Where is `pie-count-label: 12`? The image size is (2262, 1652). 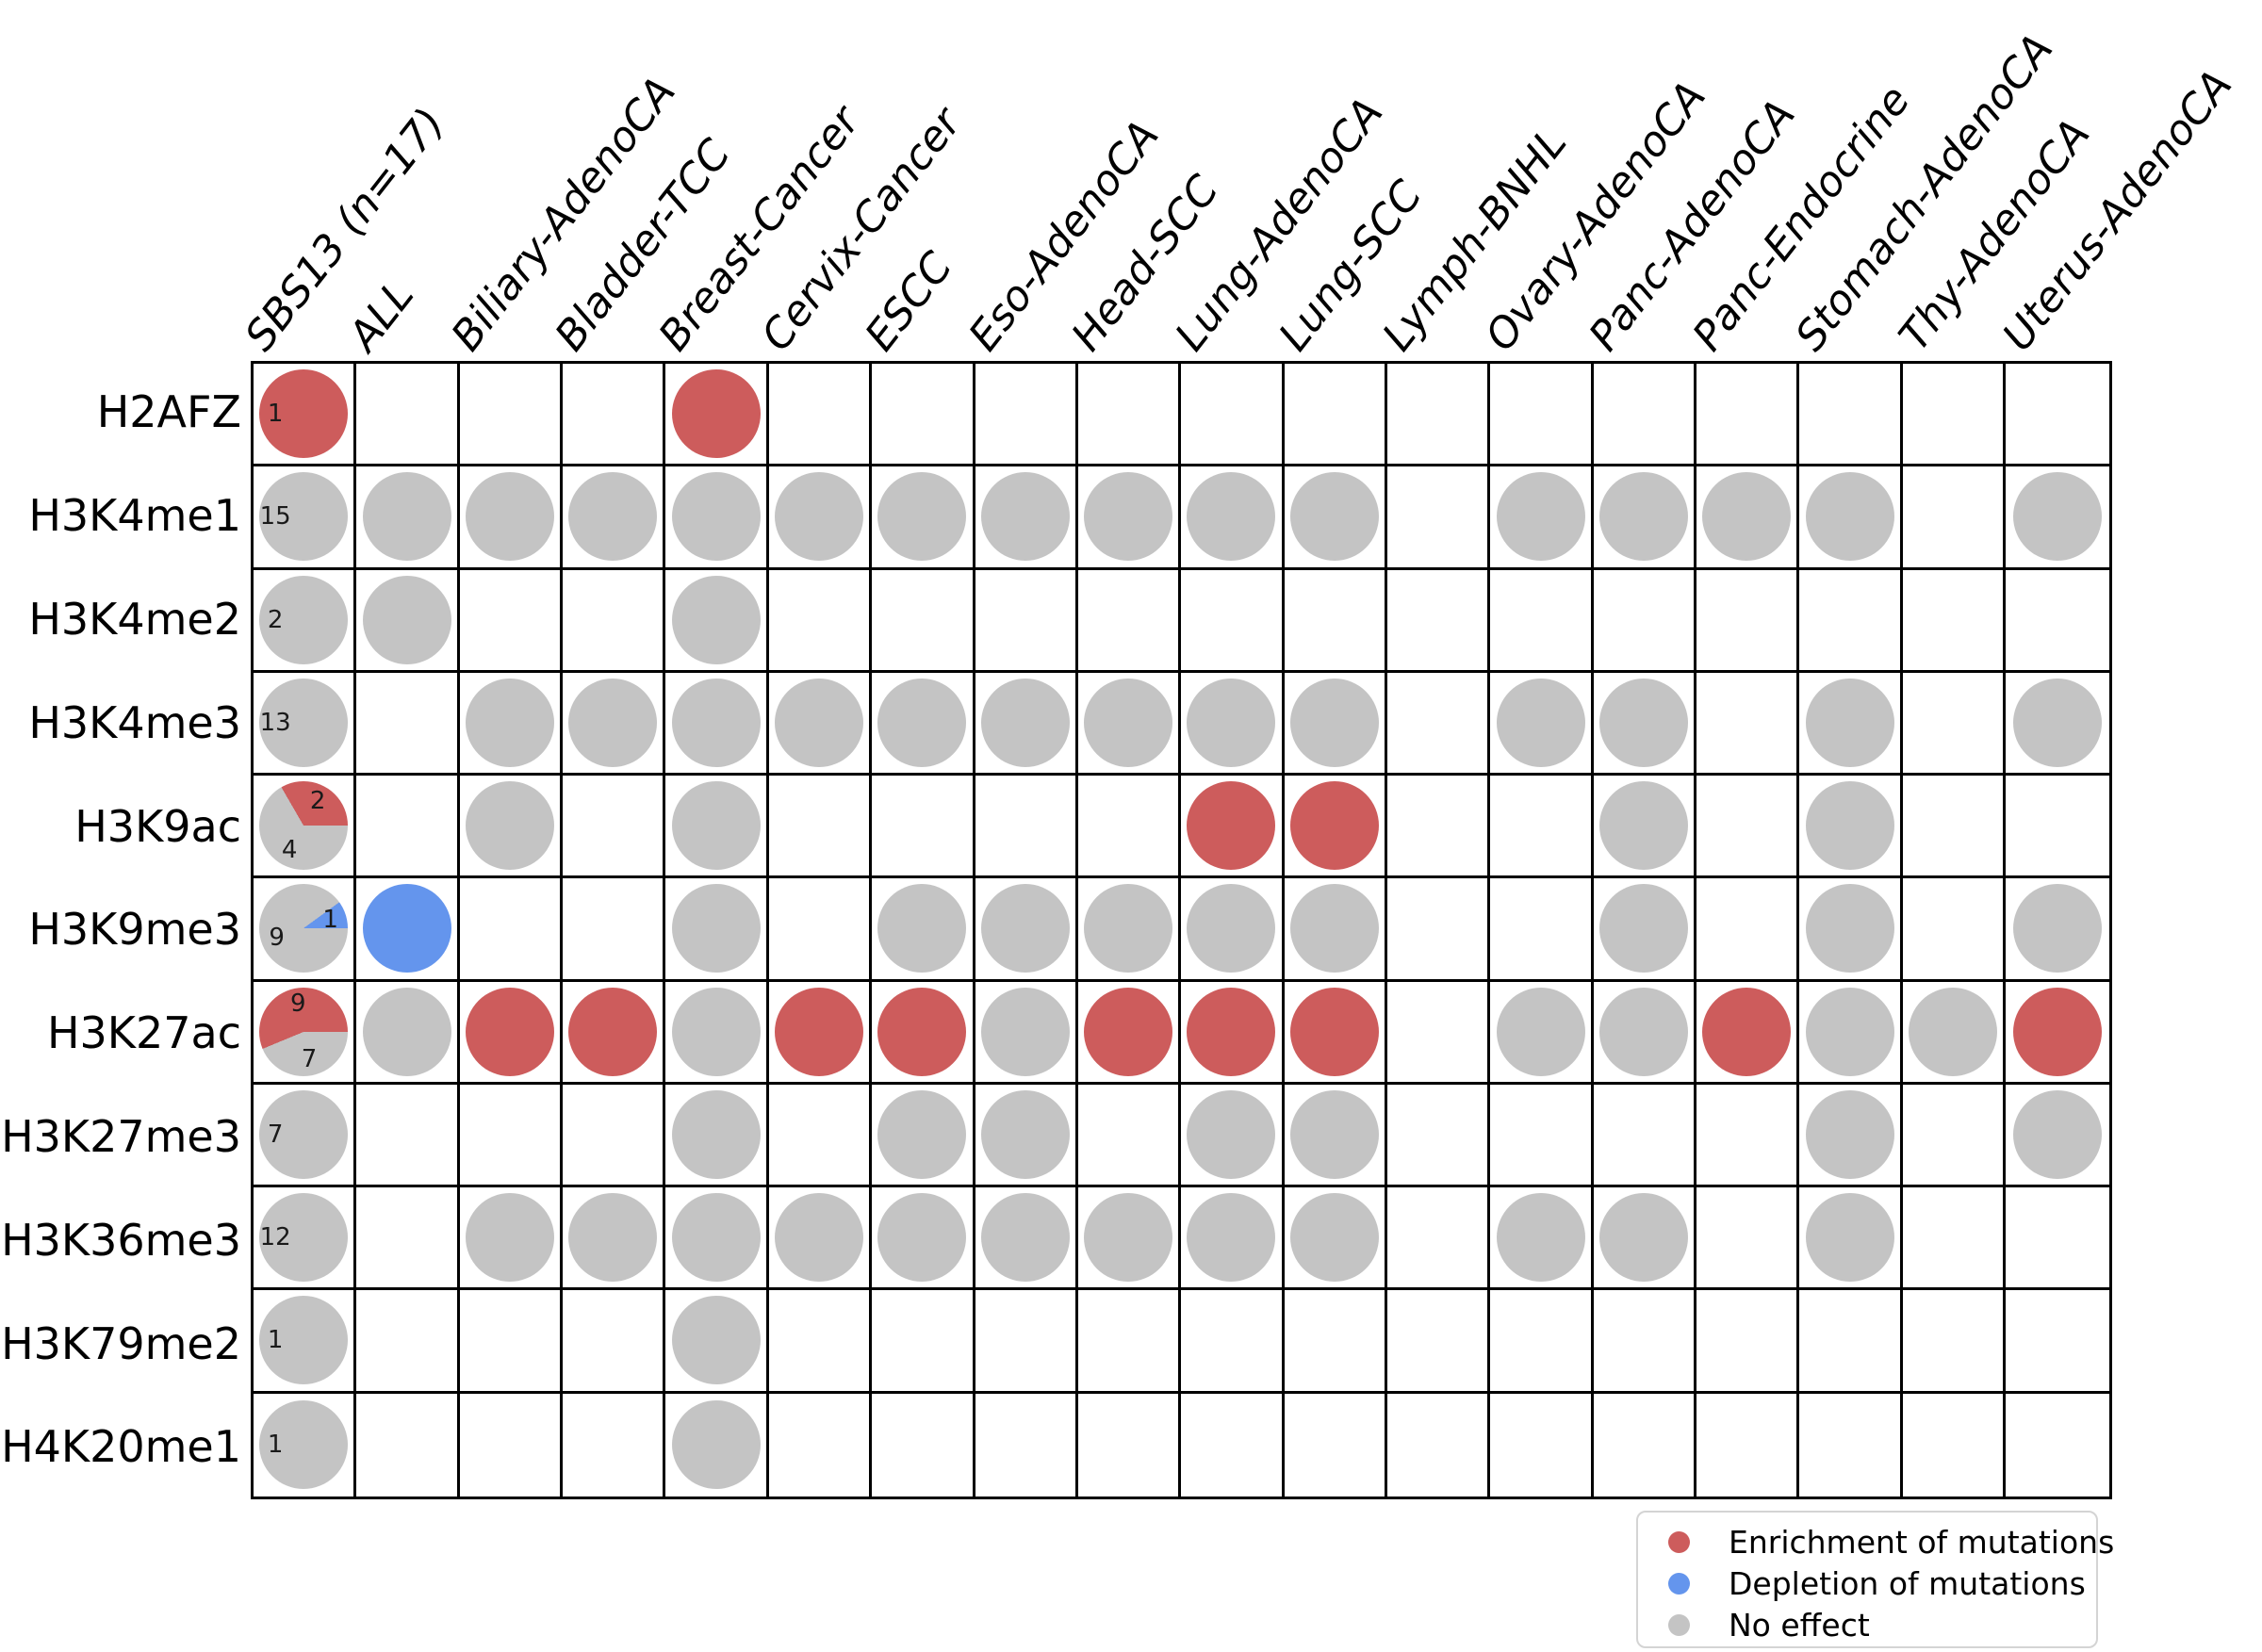
pie-count-label: 12 is located at coordinates (275, 1237).